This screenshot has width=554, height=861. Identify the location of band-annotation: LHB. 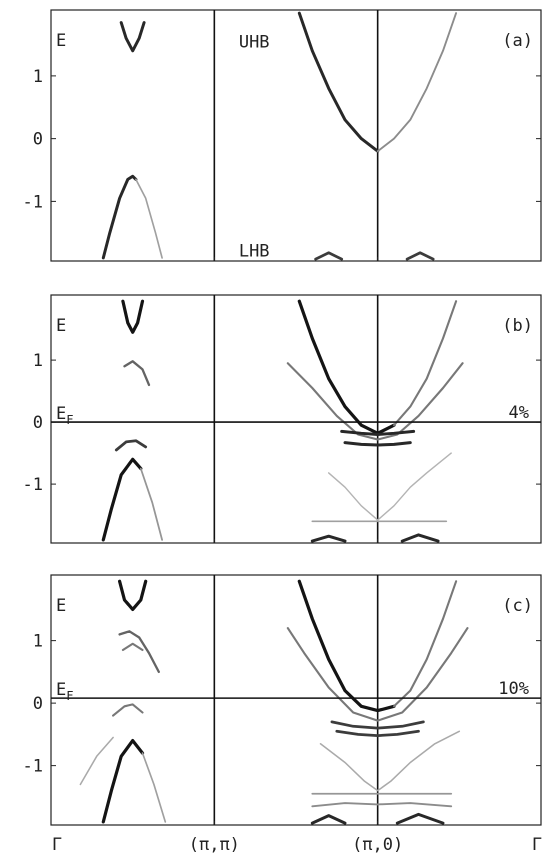
(254, 251).